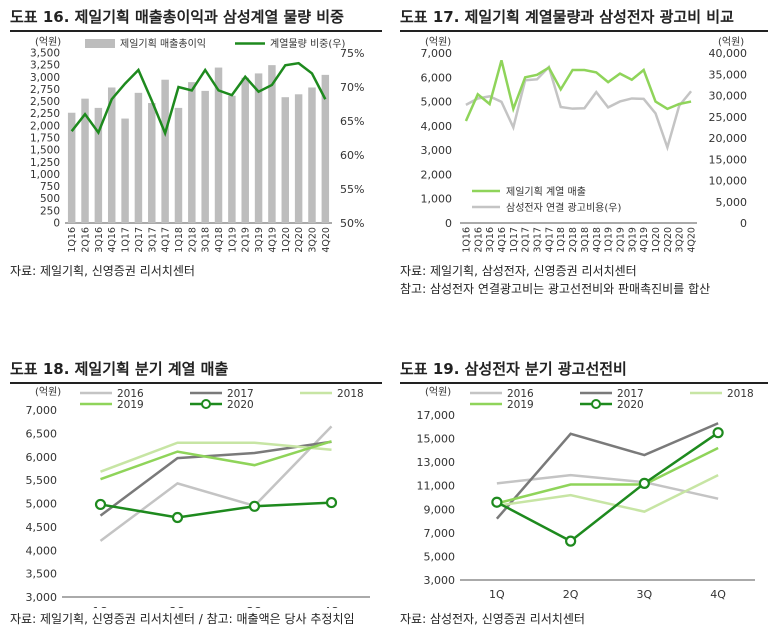  Describe the element at coordinates (728, 117) in the screenshot. I see `y-tick-label-right: 25,000` at that location.